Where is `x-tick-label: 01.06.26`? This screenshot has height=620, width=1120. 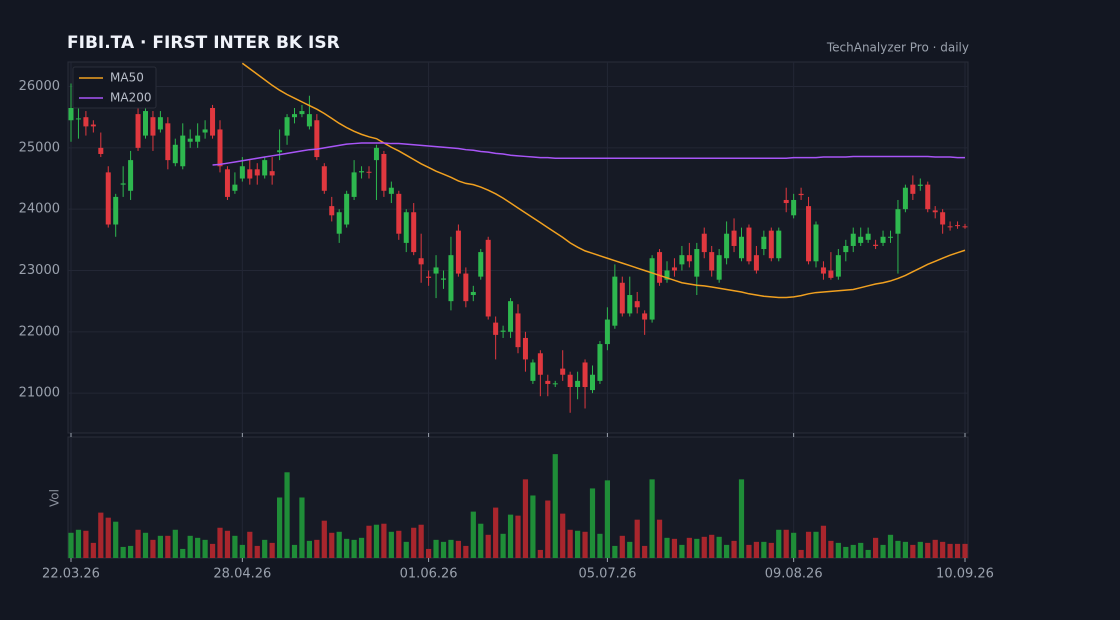 x-tick-label: 01.06.26 is located at coordinates (429, 574).